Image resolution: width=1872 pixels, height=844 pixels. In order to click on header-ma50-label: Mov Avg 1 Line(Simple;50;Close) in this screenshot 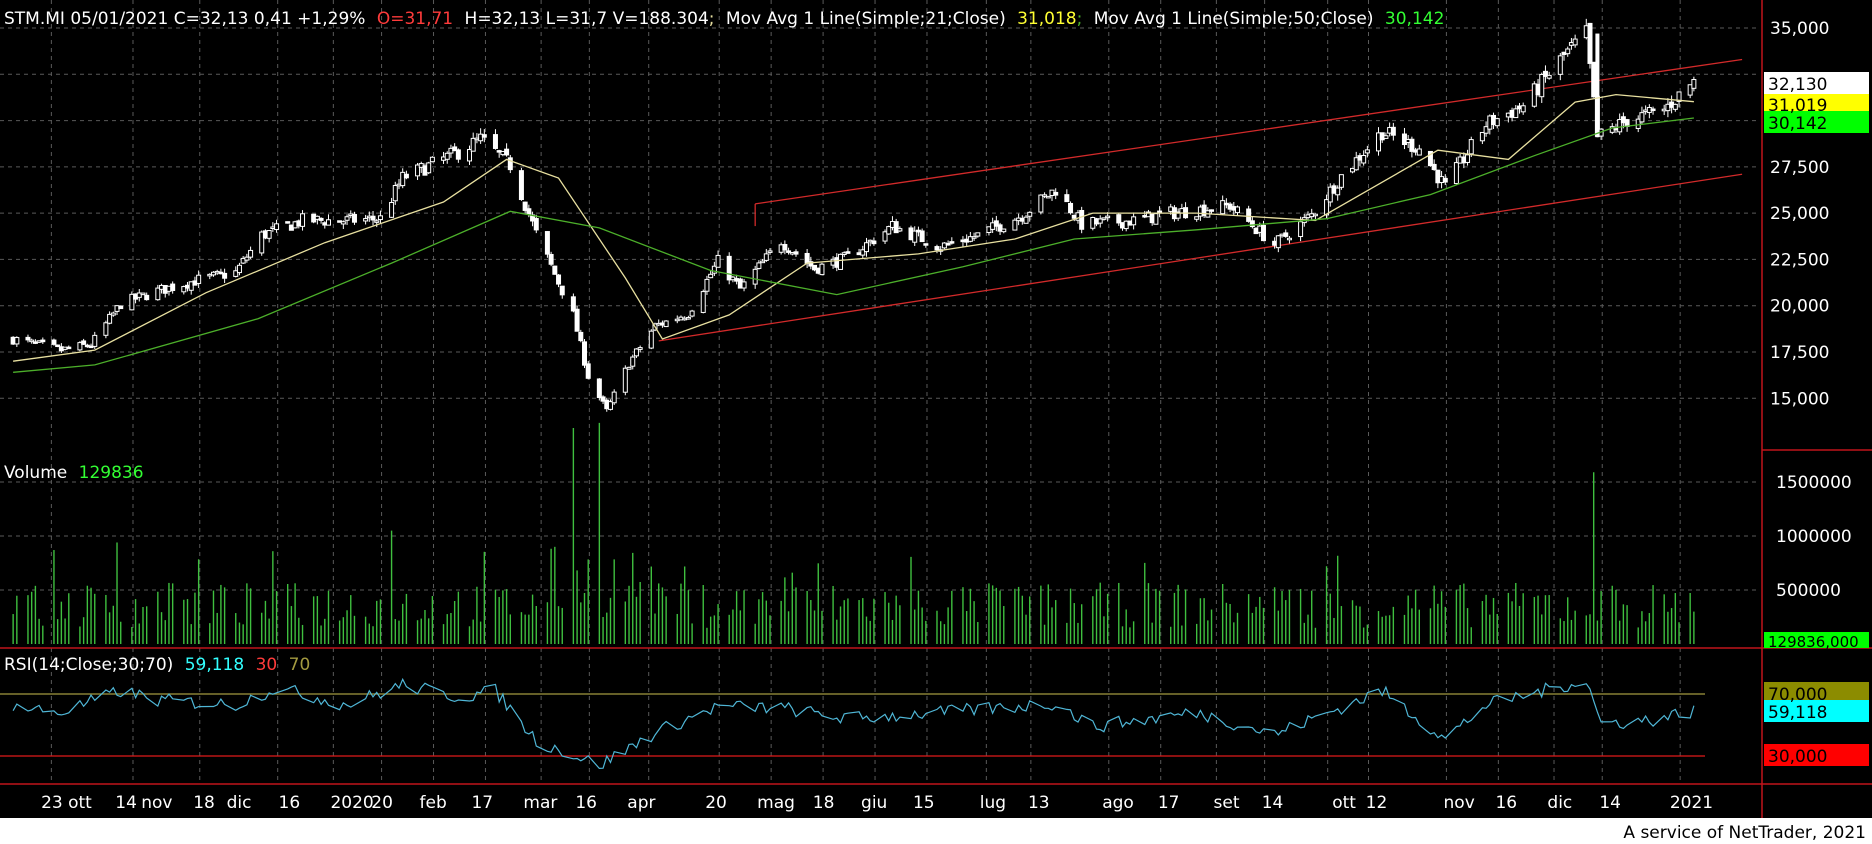, I will do `click(1234, 19)`.